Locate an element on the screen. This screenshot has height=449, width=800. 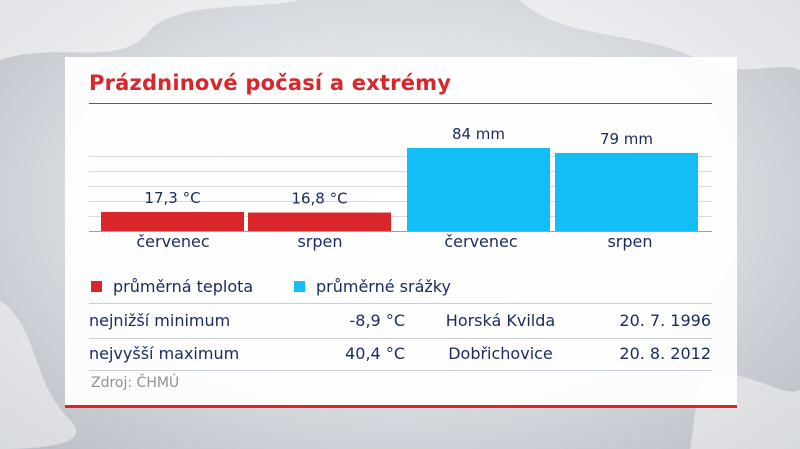
extreme-date: 20. 8. 2012 is located at coordinates (665, 353).